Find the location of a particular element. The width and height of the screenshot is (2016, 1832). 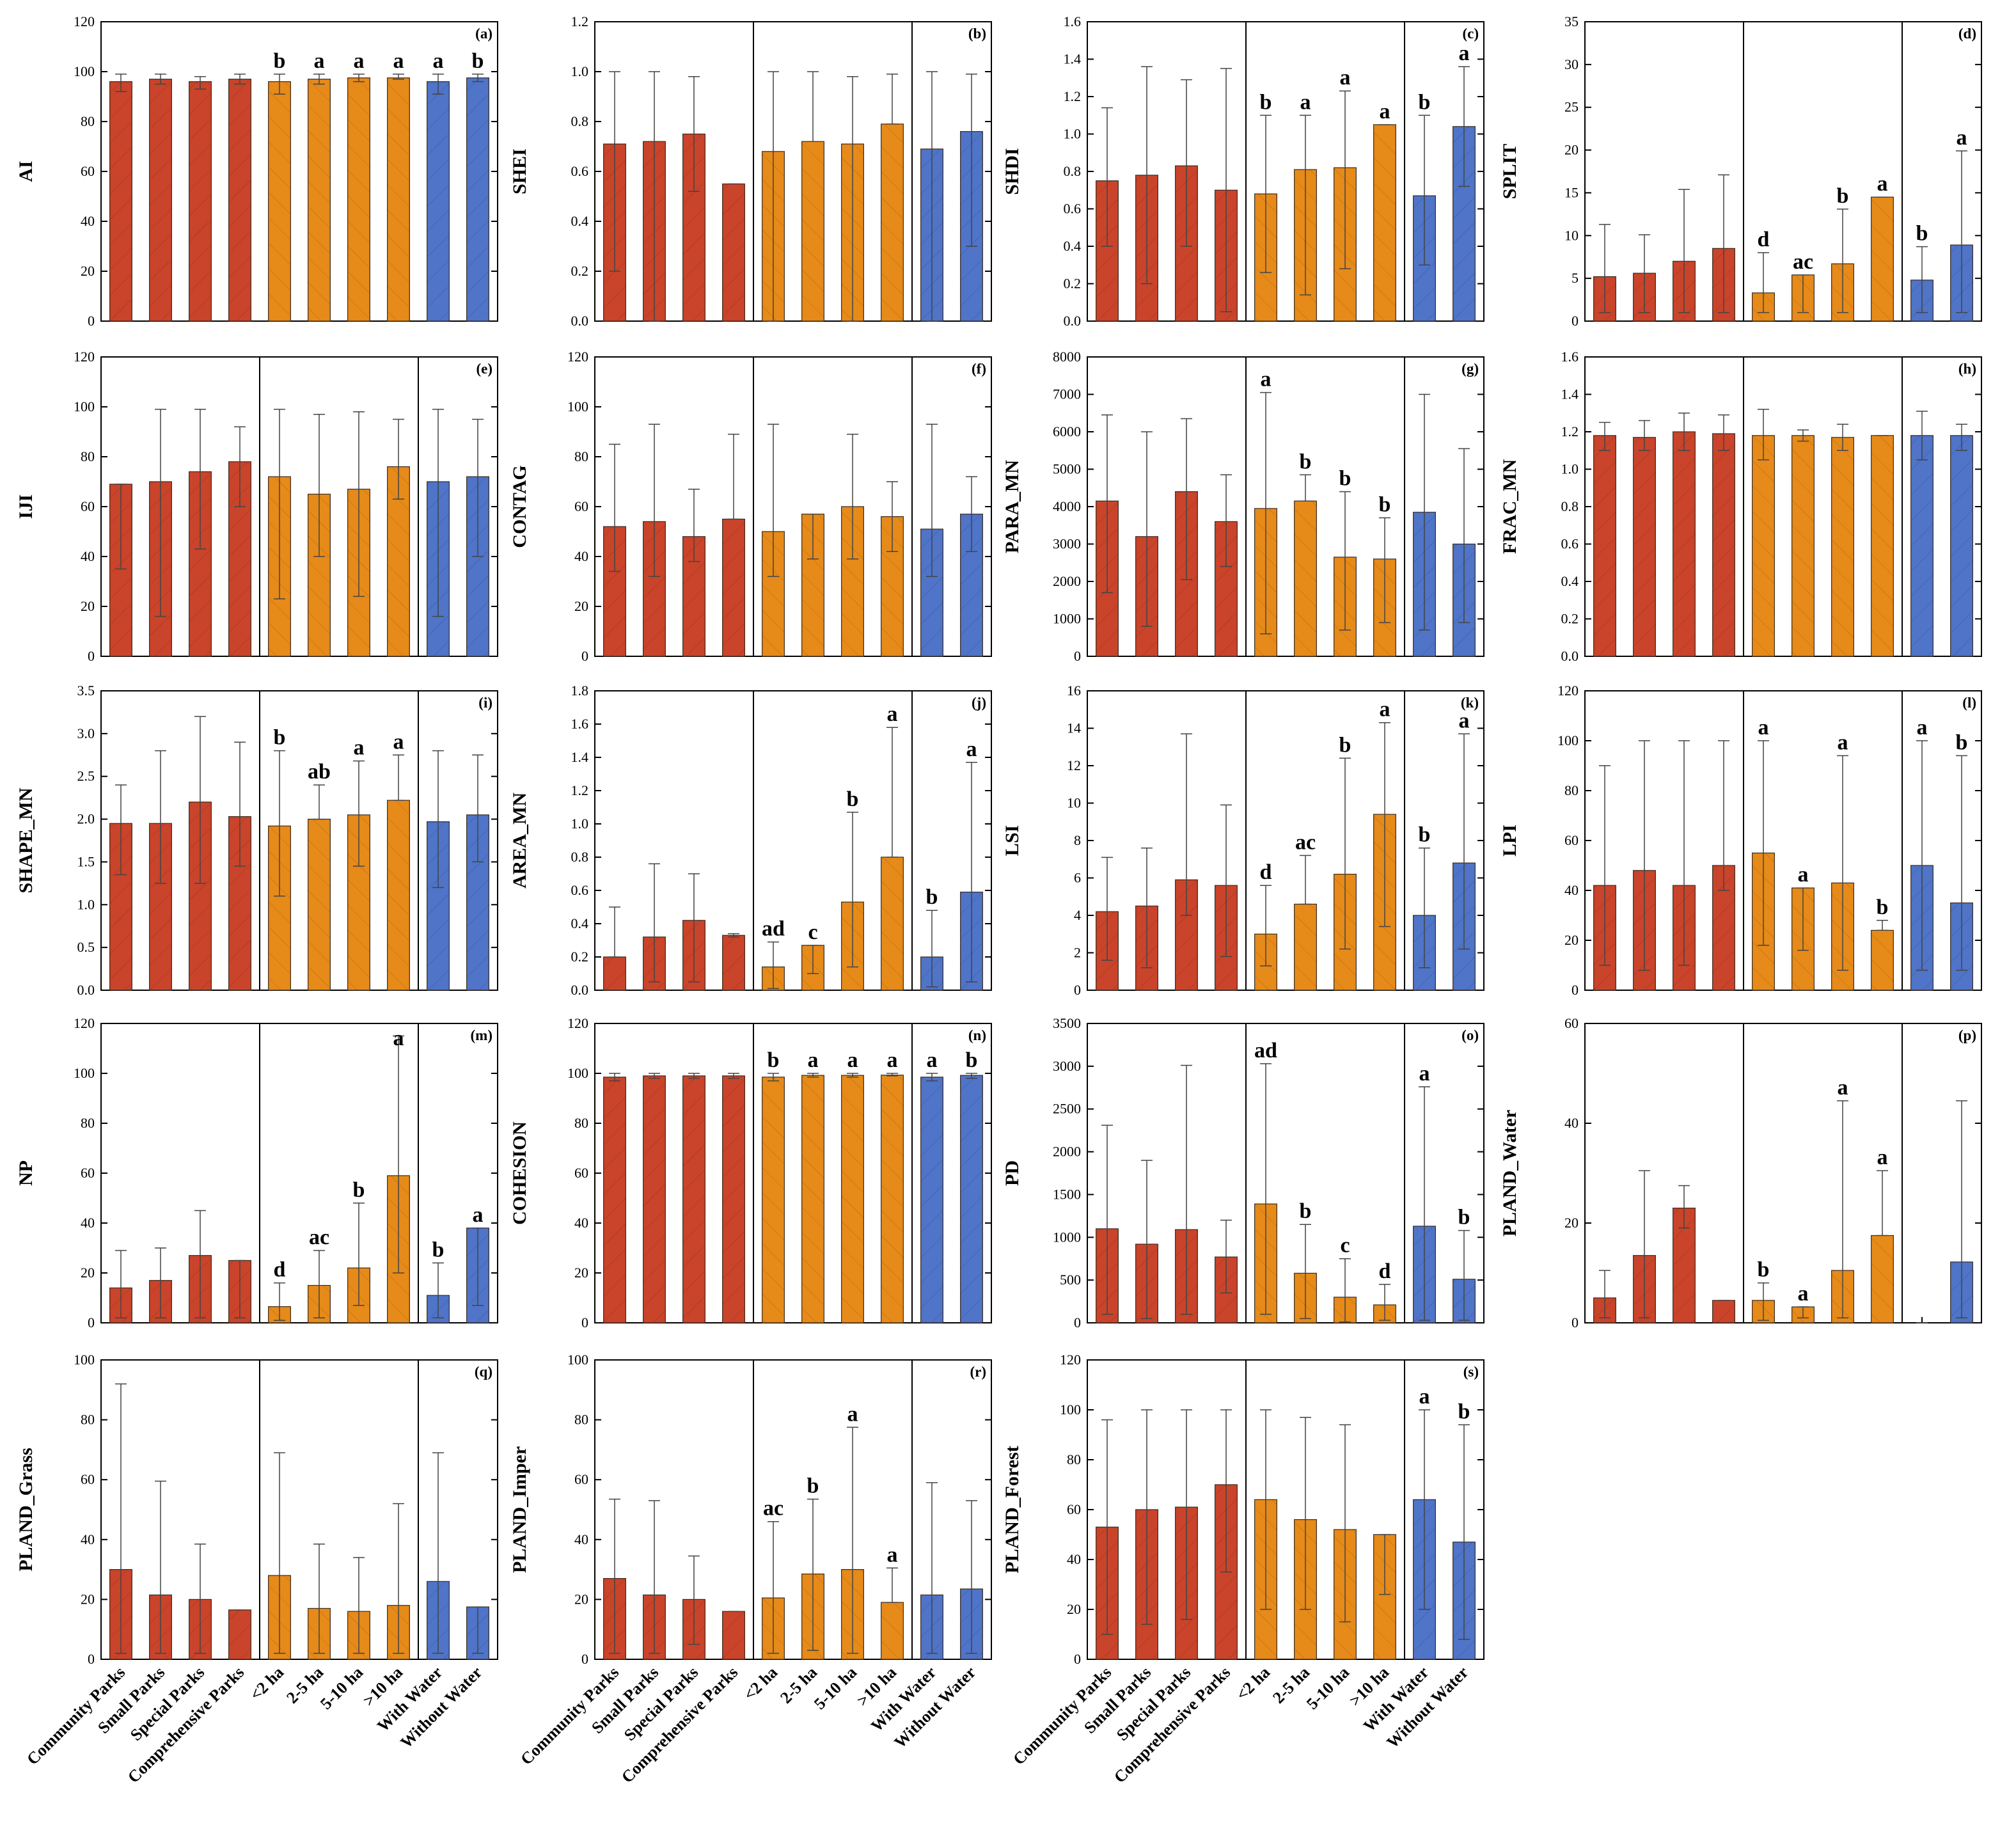

y-tick-label: 2000 is located at coordinates (1067, 581).